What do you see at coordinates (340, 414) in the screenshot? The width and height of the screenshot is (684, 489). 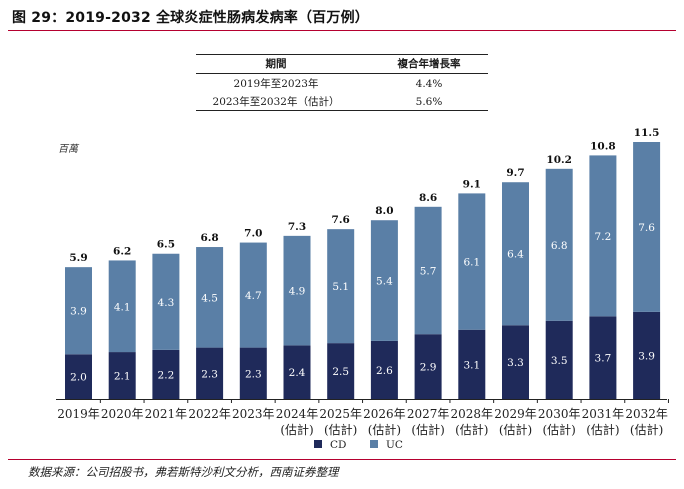 I see `x-tick-label: 2025年` at bounding box center [340, 414].